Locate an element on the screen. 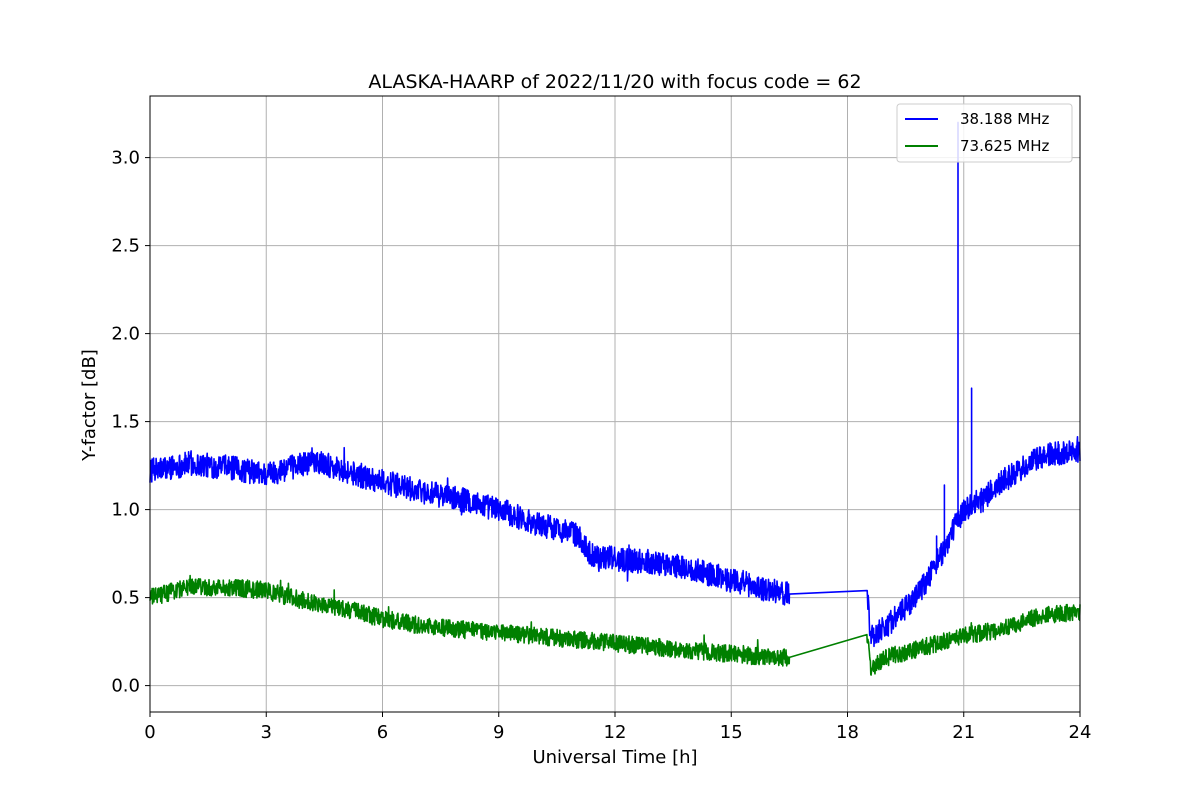 Image resolution: width=1200 pixels, height=800 pixels. x-tick-label: 6 is located at coordinates (382, 732).